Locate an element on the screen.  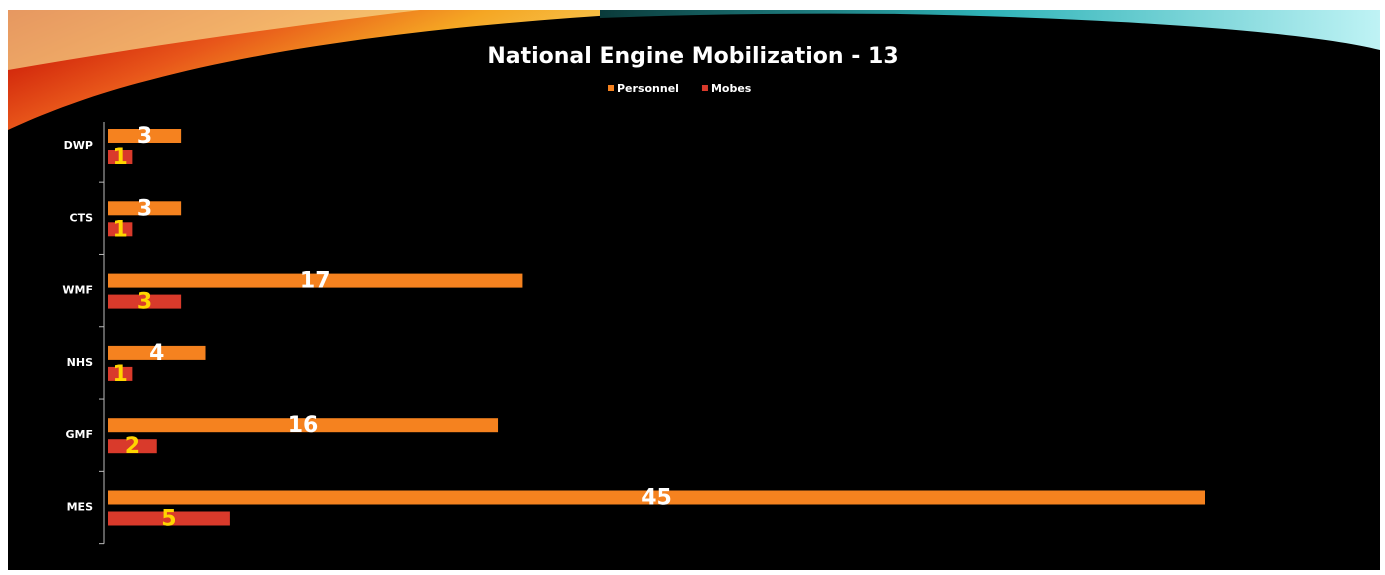
data-label: 45 is located at coordinates (656, 498).